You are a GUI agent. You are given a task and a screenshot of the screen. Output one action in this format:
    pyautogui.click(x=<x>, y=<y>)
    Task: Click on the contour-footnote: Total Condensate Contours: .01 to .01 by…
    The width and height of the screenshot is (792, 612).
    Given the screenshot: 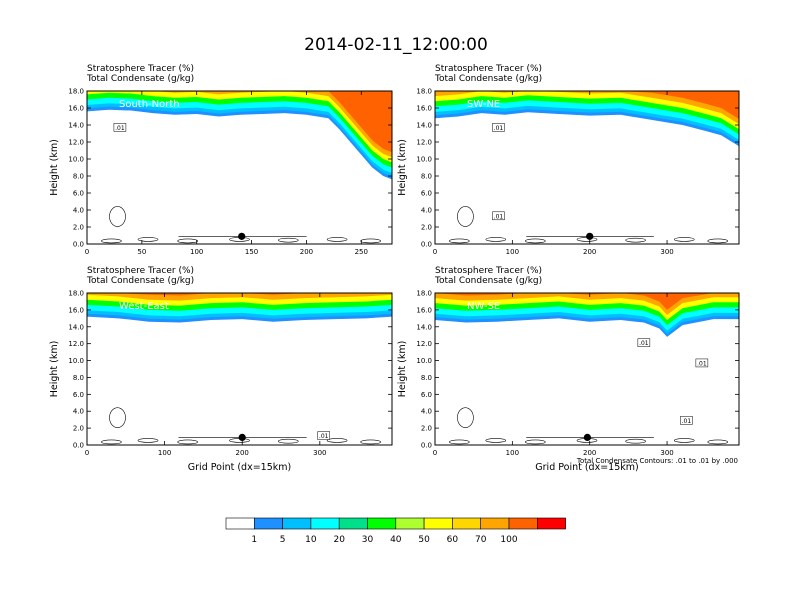 What is the action you would take?
    pyautogui.click(x=657, y=461)
    